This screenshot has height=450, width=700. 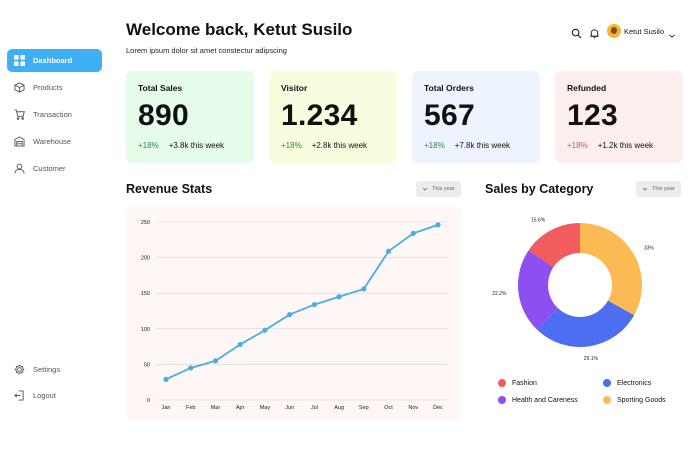 I want to click on avatar, so click(x=614, y=31).